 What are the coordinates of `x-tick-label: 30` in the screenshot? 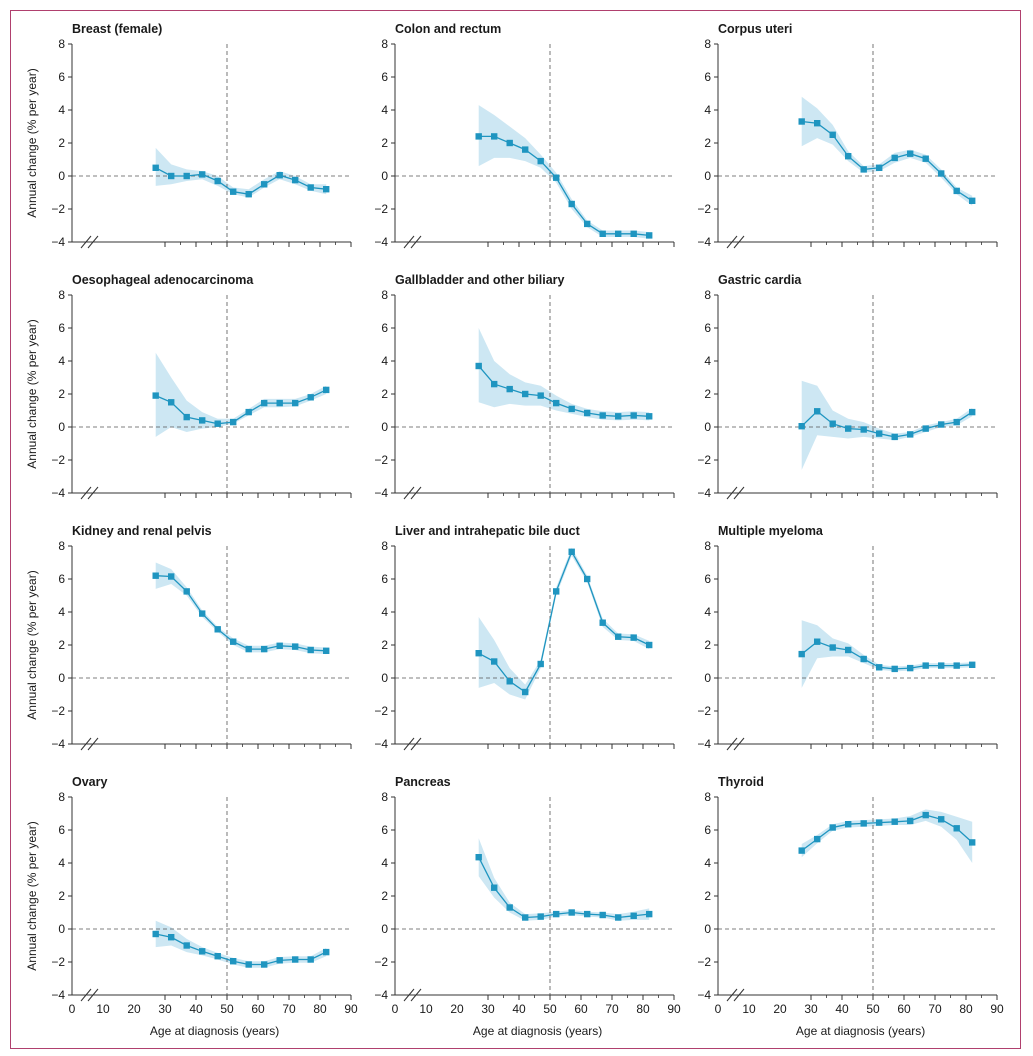 It's located at (488, 1009).